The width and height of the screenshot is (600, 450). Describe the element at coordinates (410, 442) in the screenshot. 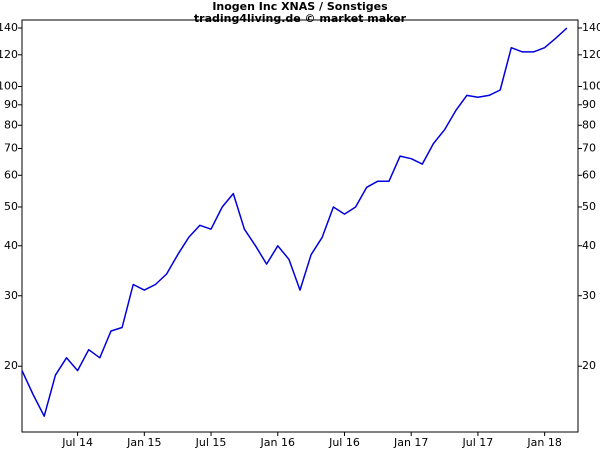

I see `x-tick-label: Jan 17` at that location.